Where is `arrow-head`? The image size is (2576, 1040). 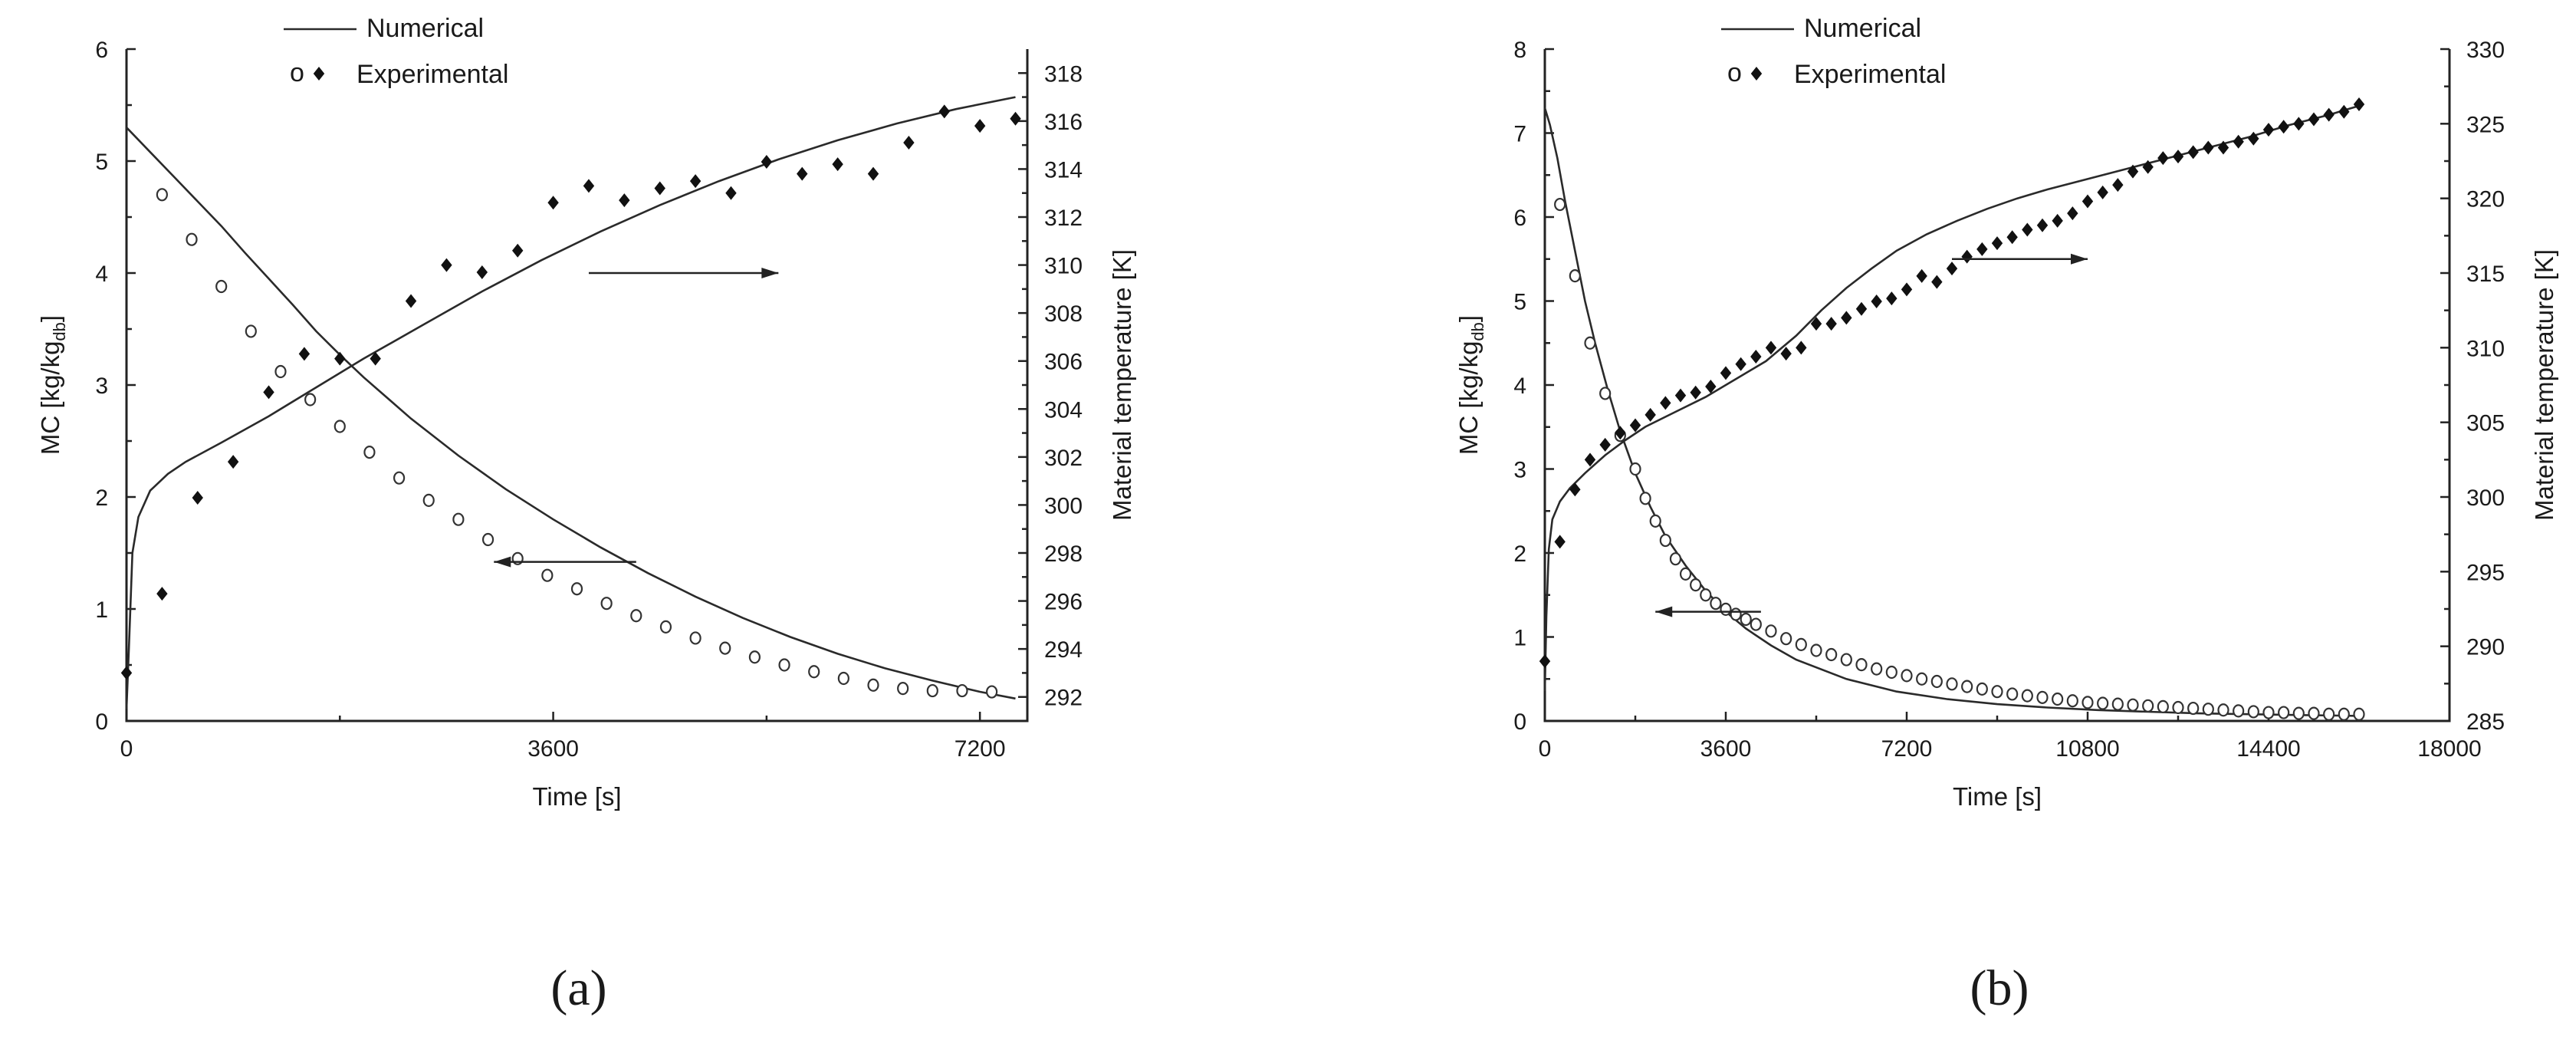
arrow-head is located at coordinates (1664, 612).